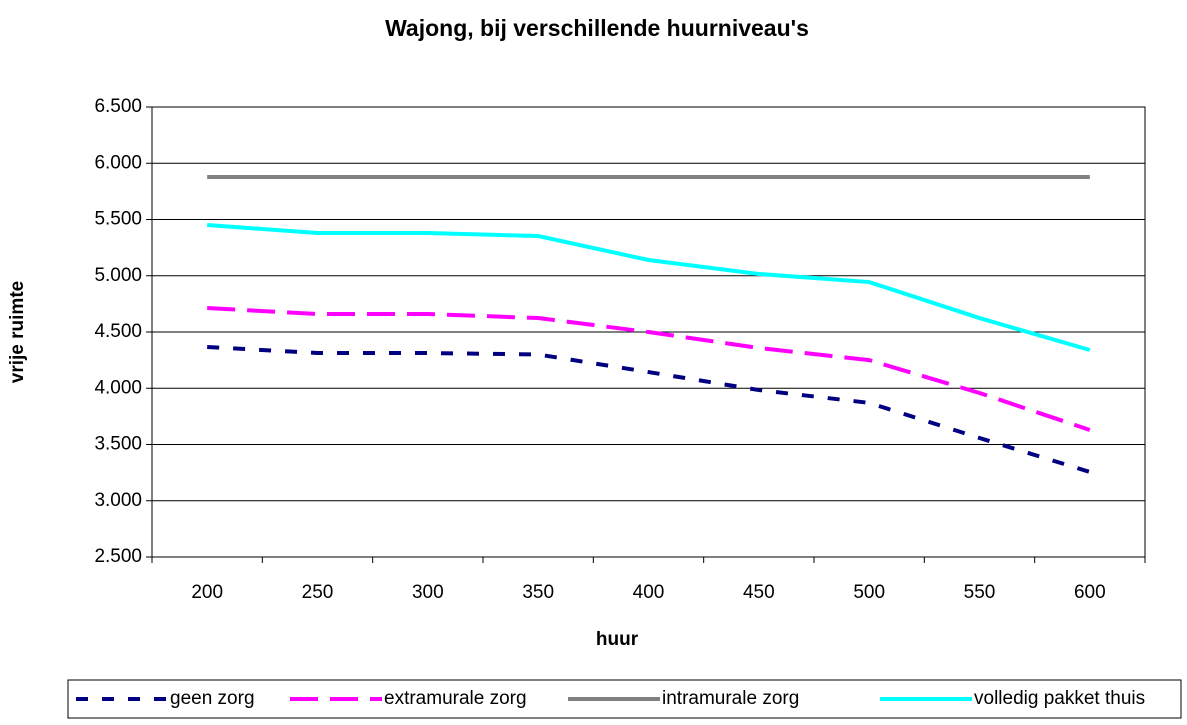 This screenshot has width=1187, height=725. Describe the element at coordinates (428, 592) in the screenshot. I see `x-tick-label: 300` at that location.